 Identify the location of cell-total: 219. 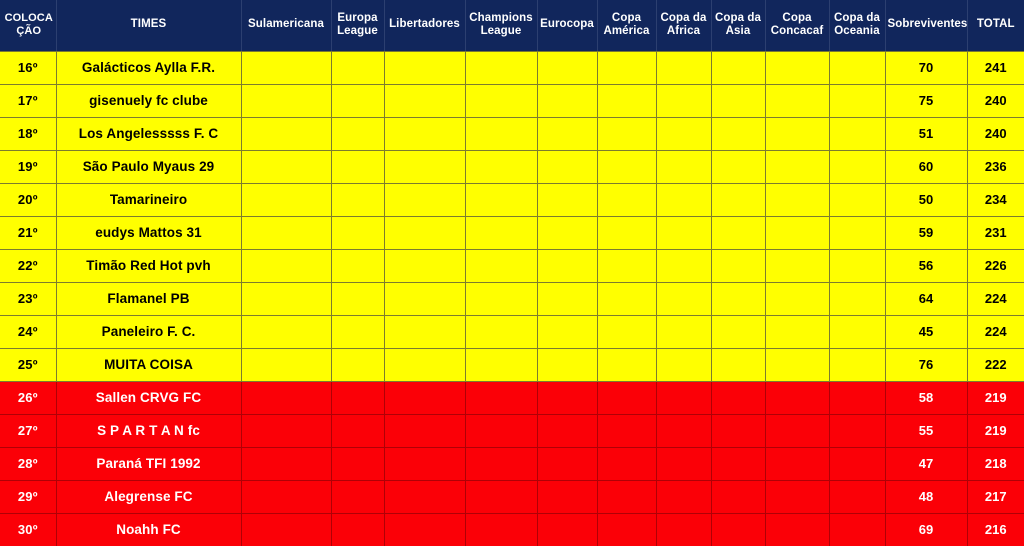
(995, 398).